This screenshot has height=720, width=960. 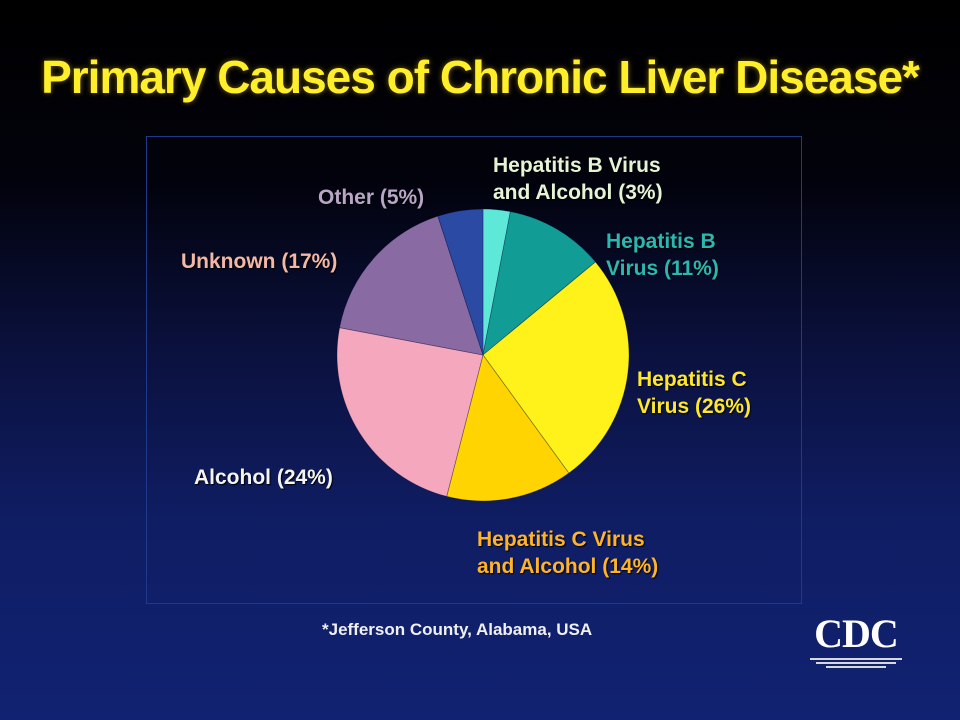 What do you see at coordinates (496, 282) in the screenshot?
I see `slice-hbv-alcohol` at bounding box center [496, 282].